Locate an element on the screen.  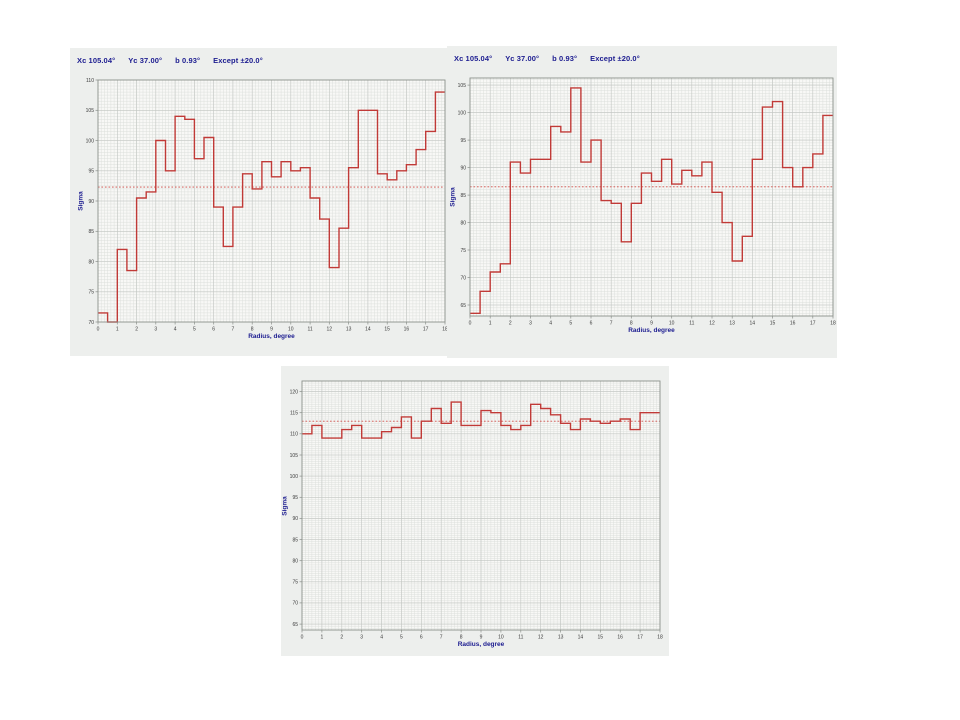
y-tick-label: 110 is located at coordinates (294, 435).